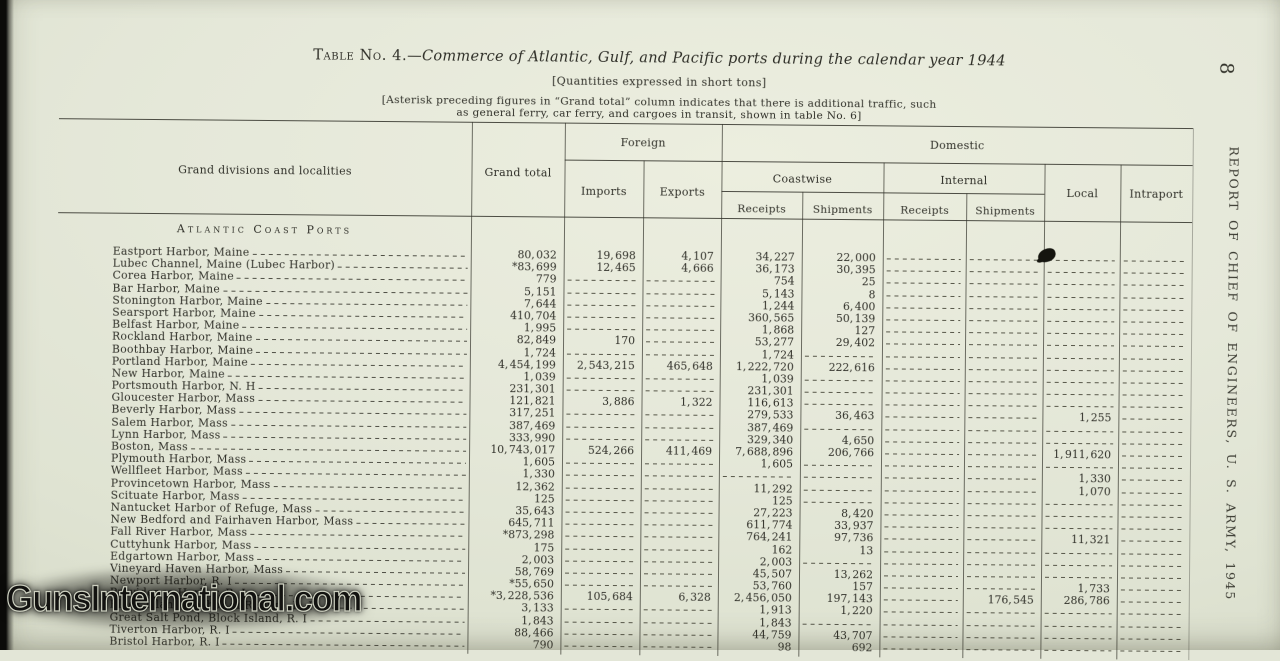 The image size is (1280, 661). What do you see at coordinates (603, 268) in the screenshot?
I see `cell-imports: 12, 465` at bounding box center [603, 268].